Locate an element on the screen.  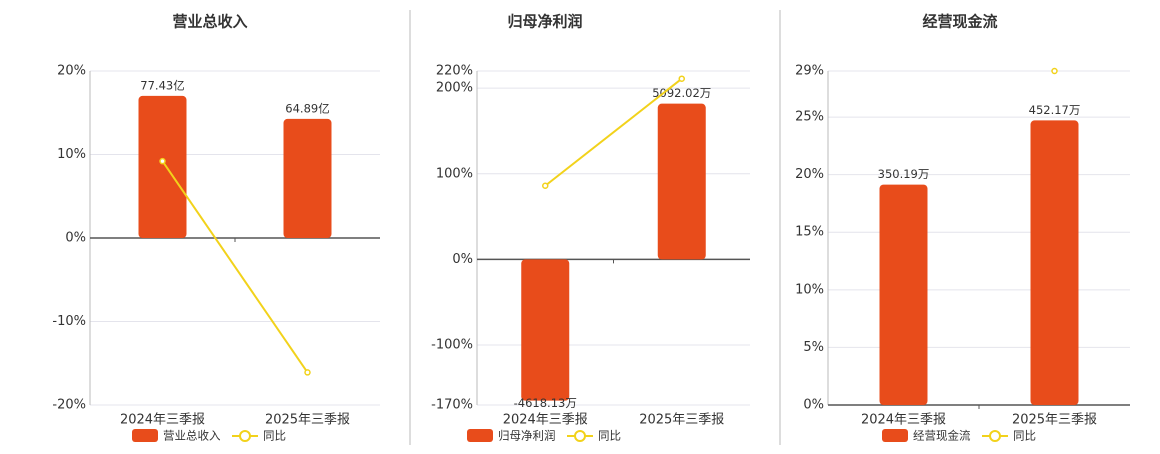
y-tick-label: 100% is located at coordinates (454, 173).